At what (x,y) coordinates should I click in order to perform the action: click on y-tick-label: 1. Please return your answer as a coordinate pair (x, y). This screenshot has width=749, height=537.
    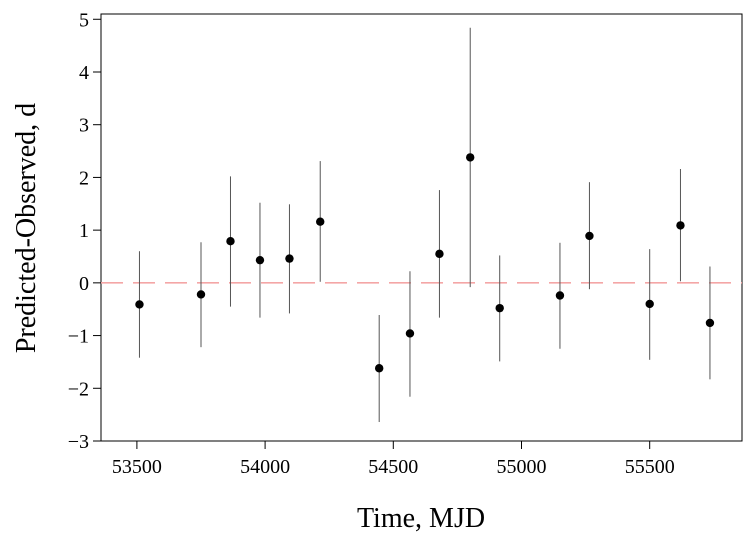
    Looking at the image, I should click on (84, 231).